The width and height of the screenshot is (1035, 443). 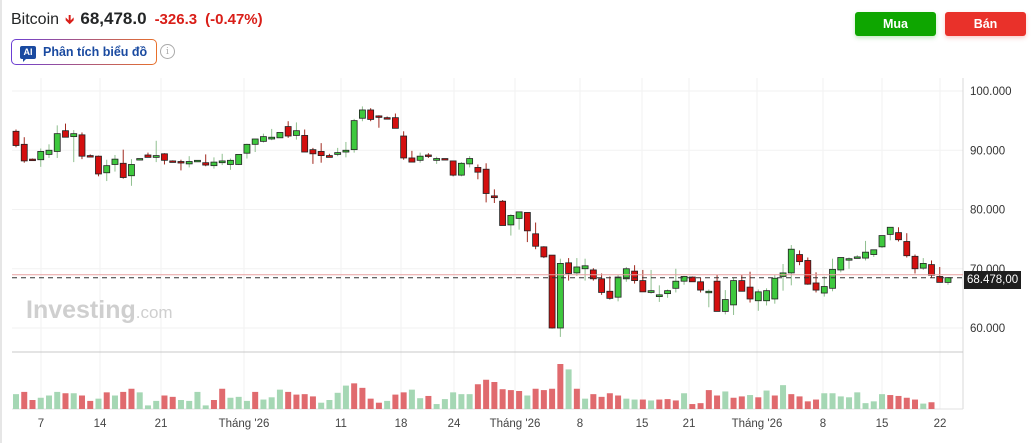 What do you see at coordinates (401, 424) in the screenshot?
I see `svg-text: 18` at bounding box center [401, 424].